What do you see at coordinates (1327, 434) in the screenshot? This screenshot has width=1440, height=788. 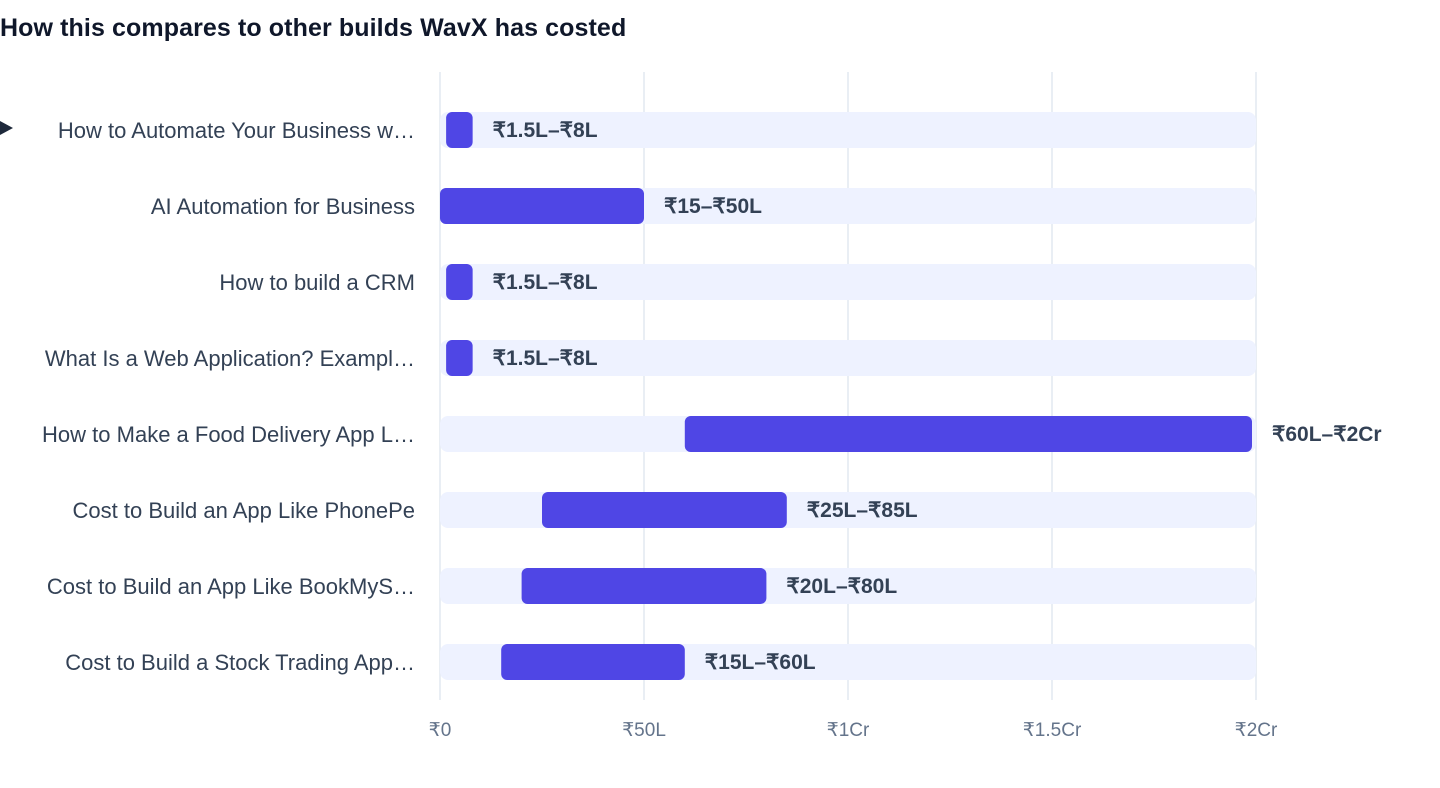 I see `range-label: ₹60L–₹2Cr` at bounding box center [1327, 434].